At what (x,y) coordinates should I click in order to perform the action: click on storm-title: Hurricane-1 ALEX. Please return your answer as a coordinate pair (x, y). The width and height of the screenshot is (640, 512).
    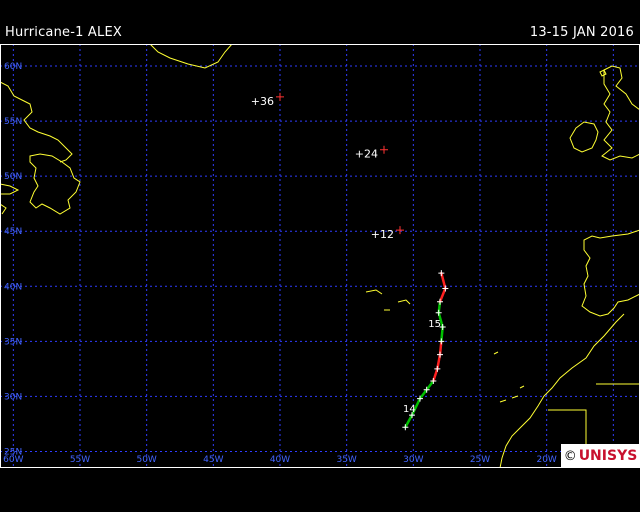
    Looking at the image, I should click on (63, 32).